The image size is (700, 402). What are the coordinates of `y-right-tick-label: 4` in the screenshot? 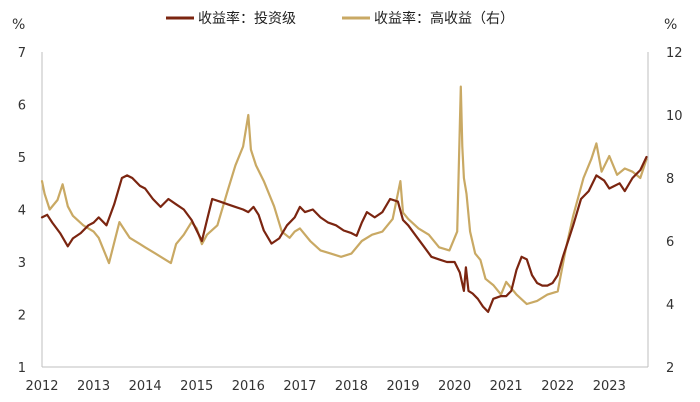 It's located at (670, 305).